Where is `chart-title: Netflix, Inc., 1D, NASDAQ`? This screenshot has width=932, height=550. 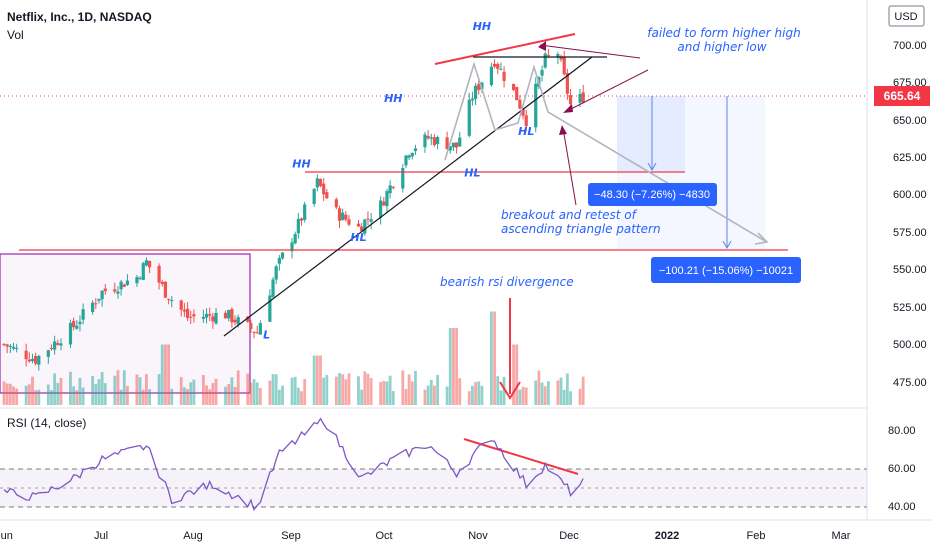 chart-title: Netflix, Inc., 1D, NASDAQ is located at coordinates (79, 17).